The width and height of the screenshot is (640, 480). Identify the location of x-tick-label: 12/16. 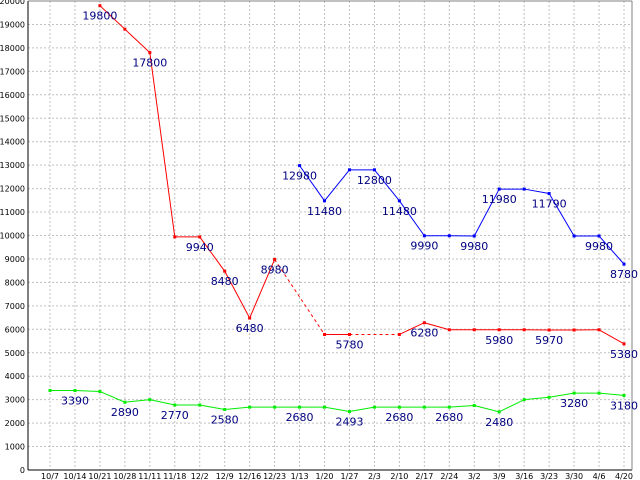
(249, 476).